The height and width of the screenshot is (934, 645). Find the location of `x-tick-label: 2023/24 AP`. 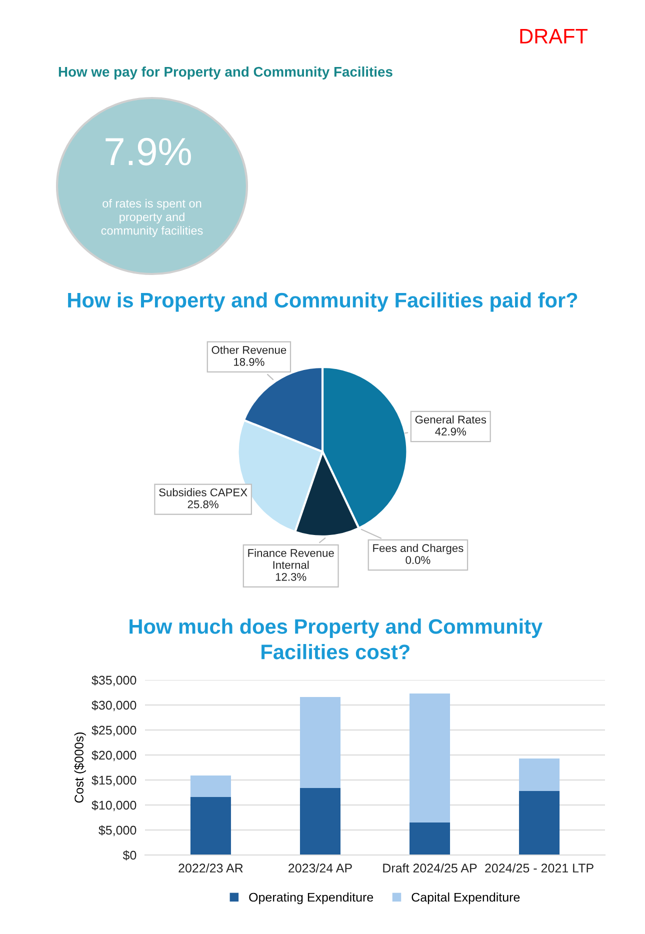

x-tick-label: 2023/24 AP is located at coordinates (320, 868).